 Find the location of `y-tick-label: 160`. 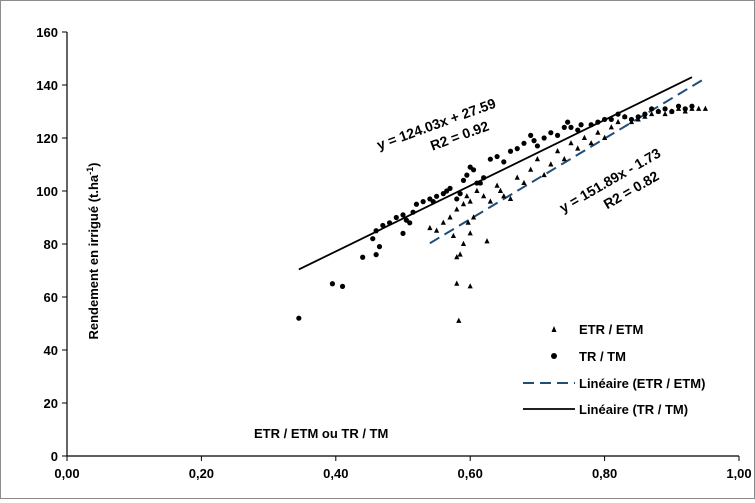

y-tick-label: 160 is located at coordinates (47, 32).